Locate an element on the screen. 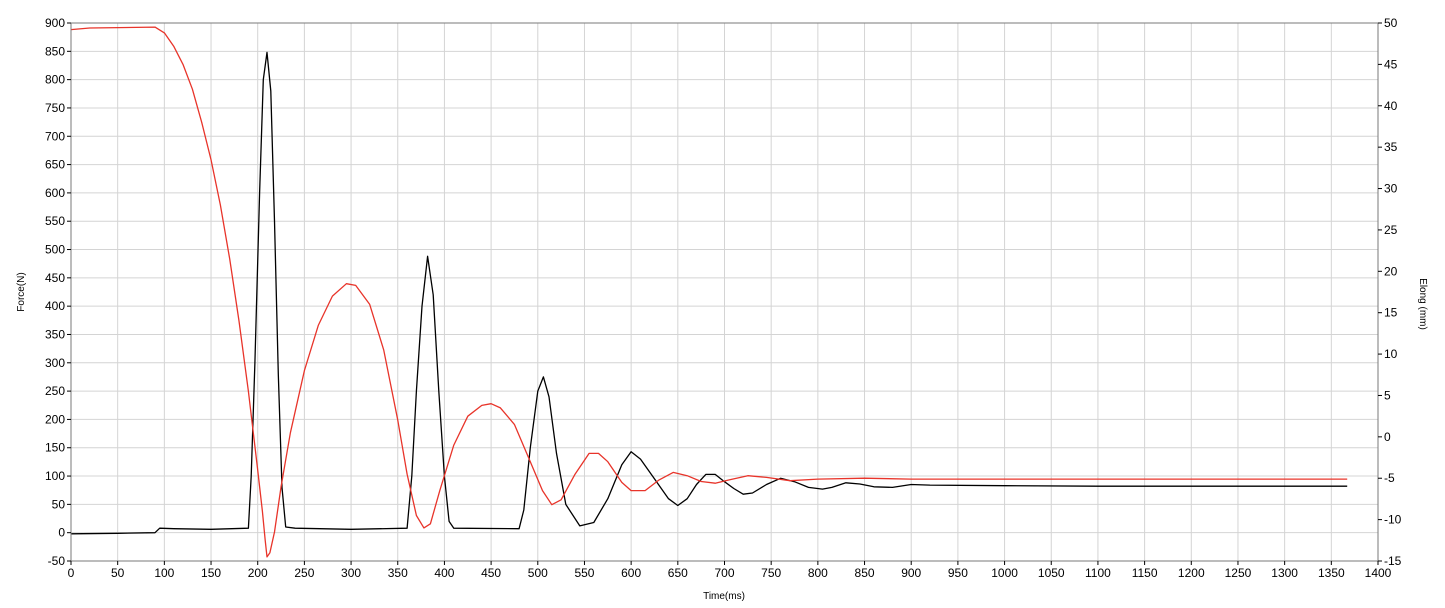  y2-tick-label: 0 is located at coordinates (1387, 437).